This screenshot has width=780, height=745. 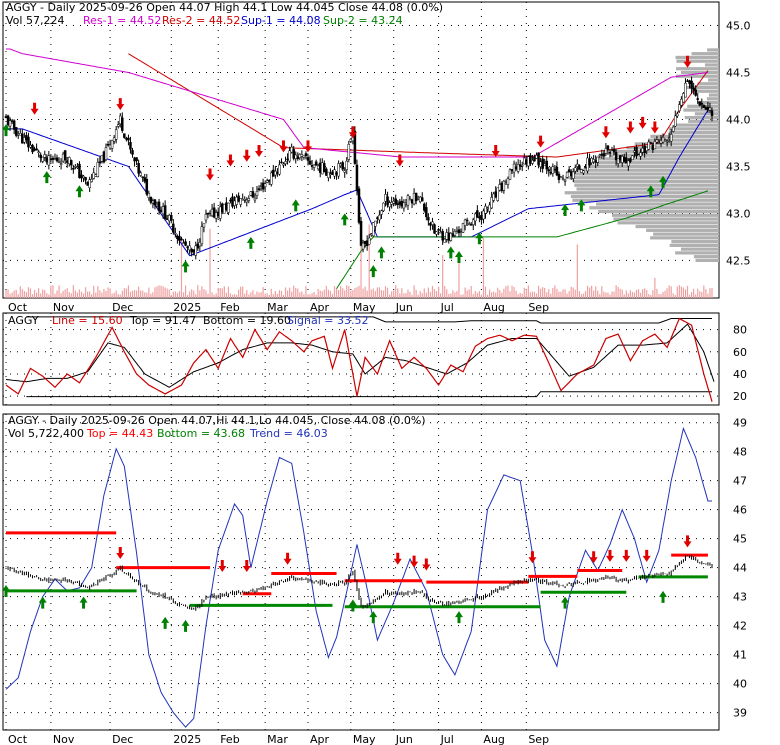 What do you see at coordinates (360, 359) in the screenshot?
I see `oscillator-lines` at bounding box center [360, 359].